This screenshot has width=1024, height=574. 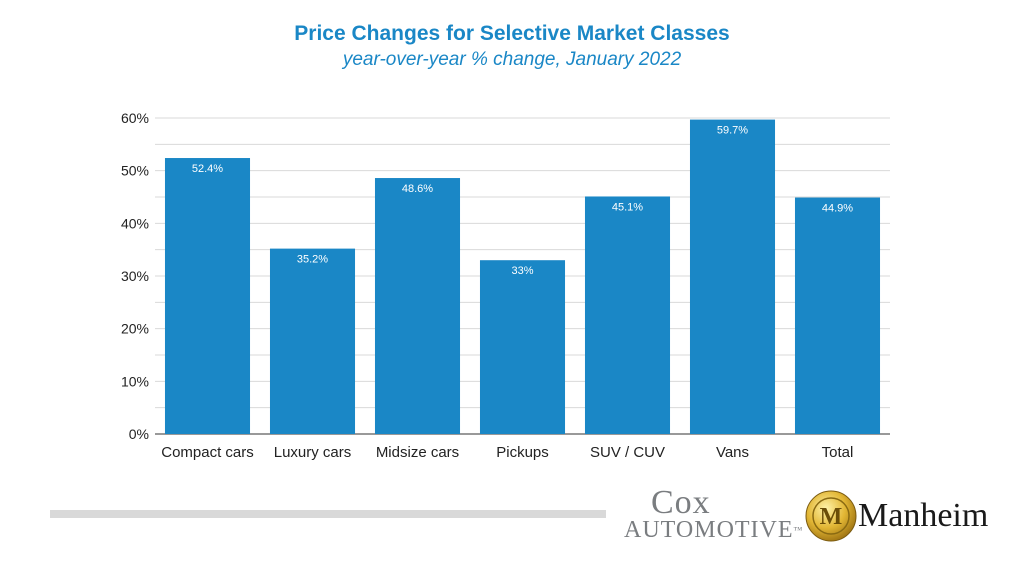 What do you see at coordinates (135, 118) in the screenshot?
I see `y-tick-label: 60%` at bounding box center [135, 118].